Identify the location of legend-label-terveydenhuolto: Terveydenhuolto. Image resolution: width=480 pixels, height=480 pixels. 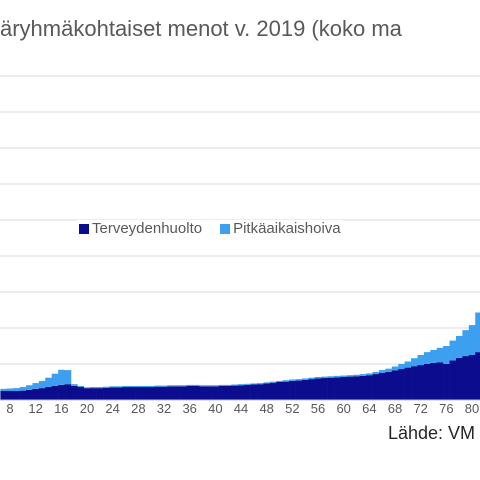
(147, 228).